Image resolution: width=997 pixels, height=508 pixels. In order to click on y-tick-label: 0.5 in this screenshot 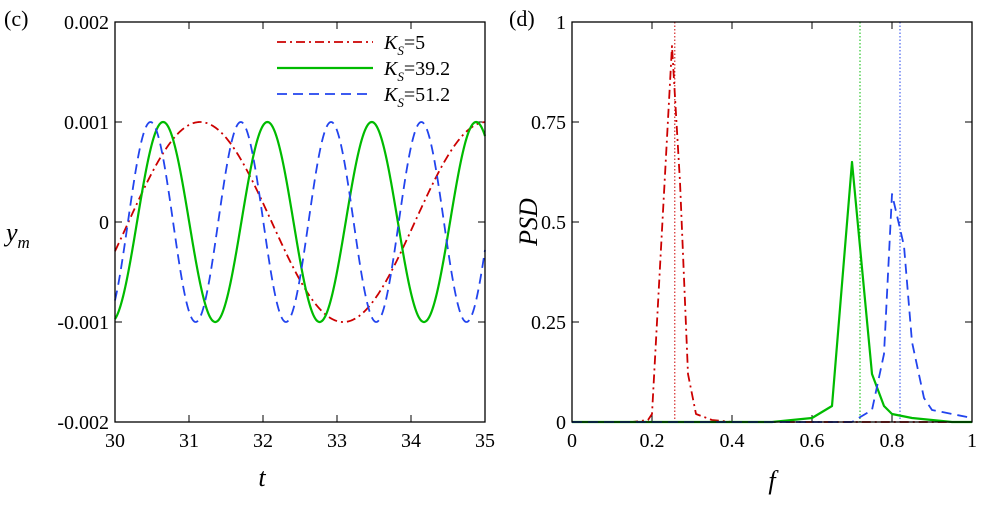, I will do `click(553, 223)`.